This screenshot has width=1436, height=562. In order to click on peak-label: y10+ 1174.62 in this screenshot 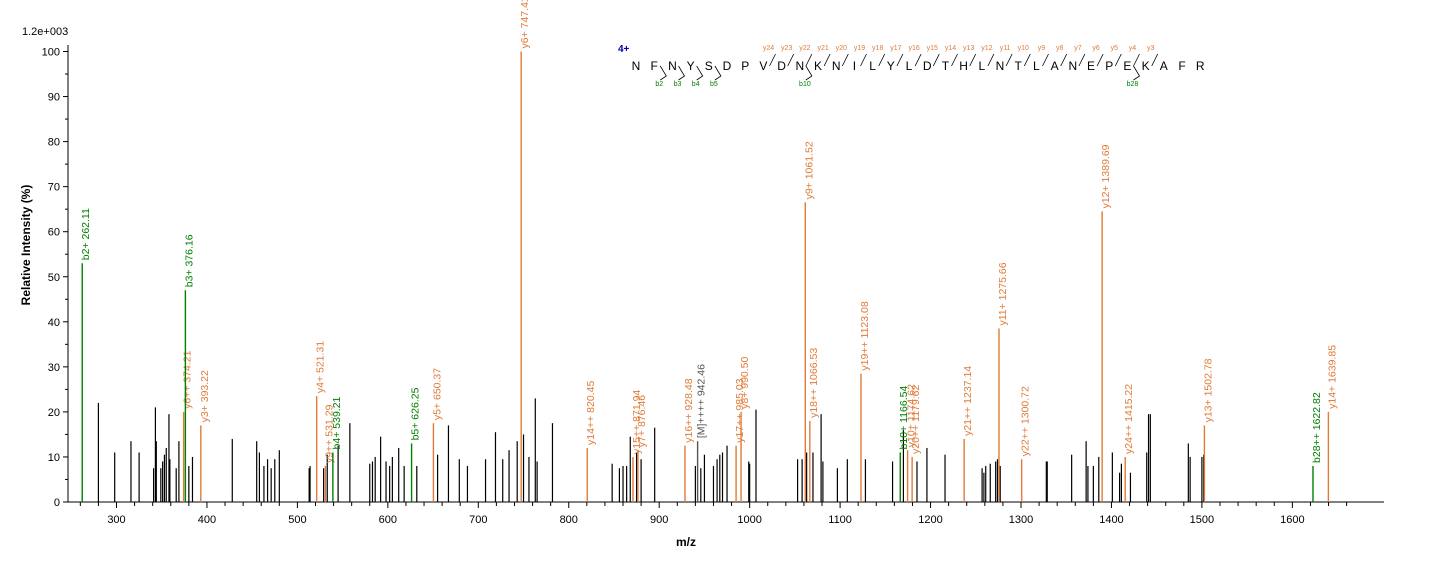, I will do `click(912, 415)`.